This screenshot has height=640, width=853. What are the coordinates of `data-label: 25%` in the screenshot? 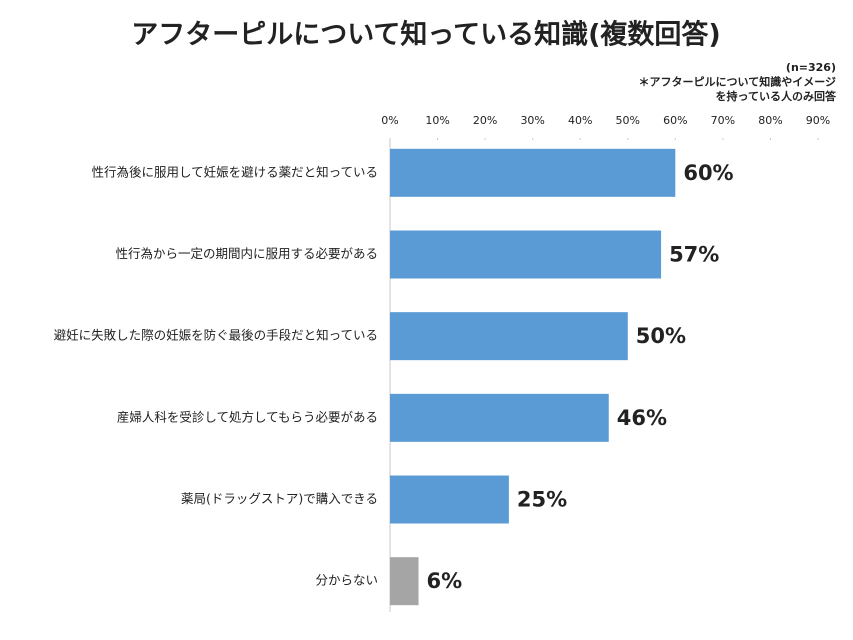 It's located at (542, 500).